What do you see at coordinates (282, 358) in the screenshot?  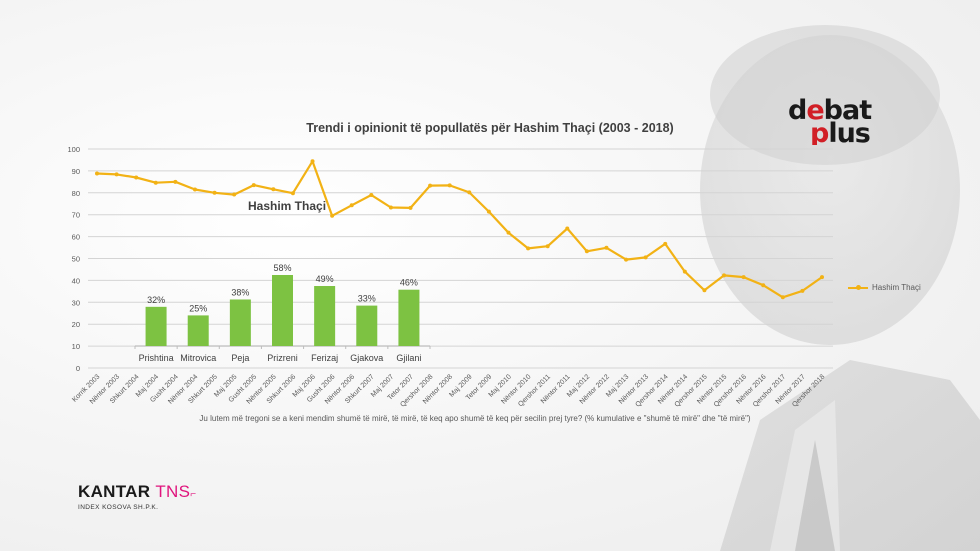 I see `bar-category-label: Prizreni` at bounding box center [282, 358].